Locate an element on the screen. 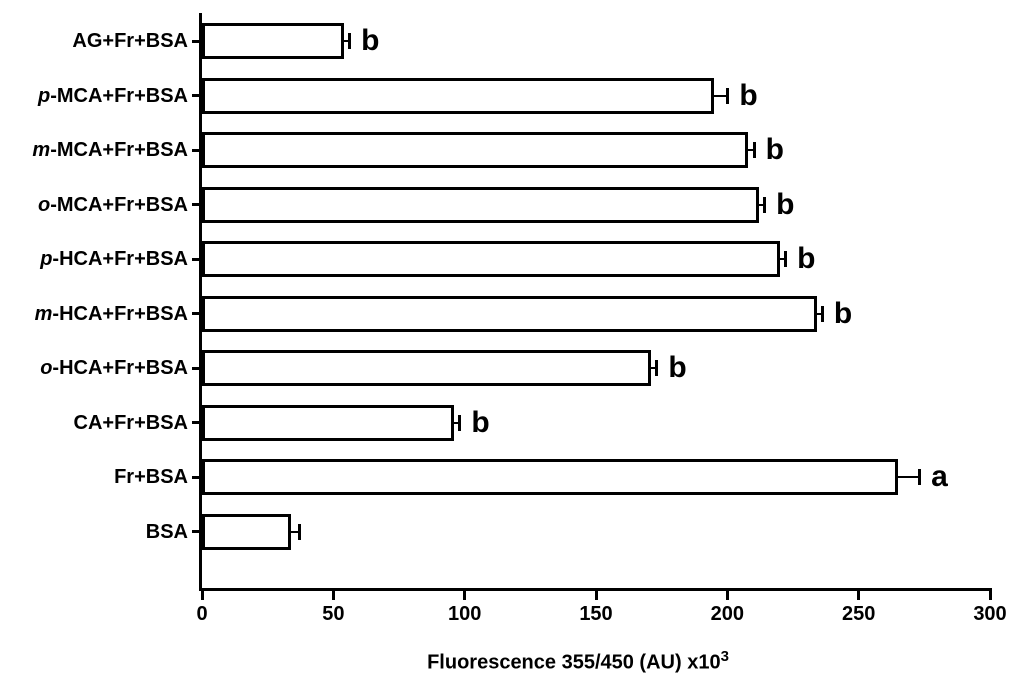  category-label: o-HCA+Fr+BSA is located at coordinates (94, 368).